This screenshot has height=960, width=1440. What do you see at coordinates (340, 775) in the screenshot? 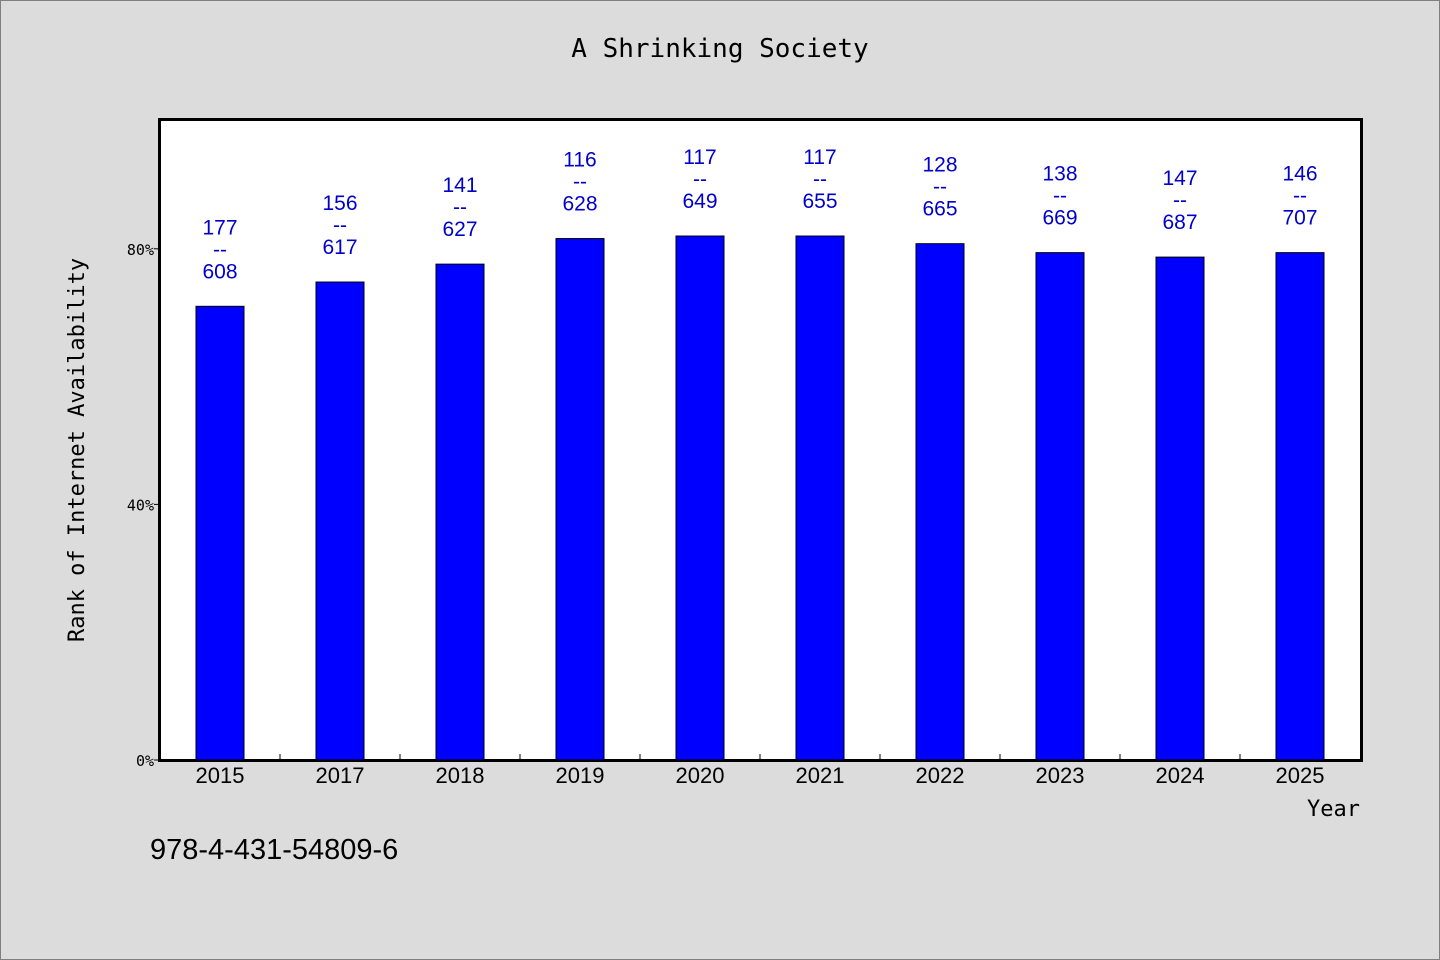
I see `x-tick-label-2017: 2017` at bounding box center [340, 775].